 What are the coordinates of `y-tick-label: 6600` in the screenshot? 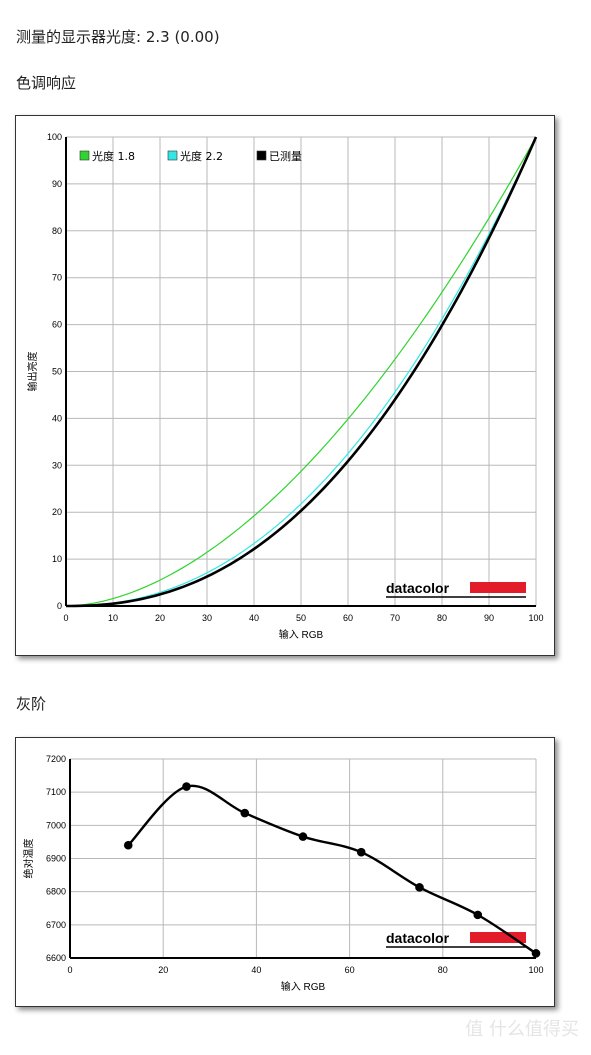 It's located at (56, 958).